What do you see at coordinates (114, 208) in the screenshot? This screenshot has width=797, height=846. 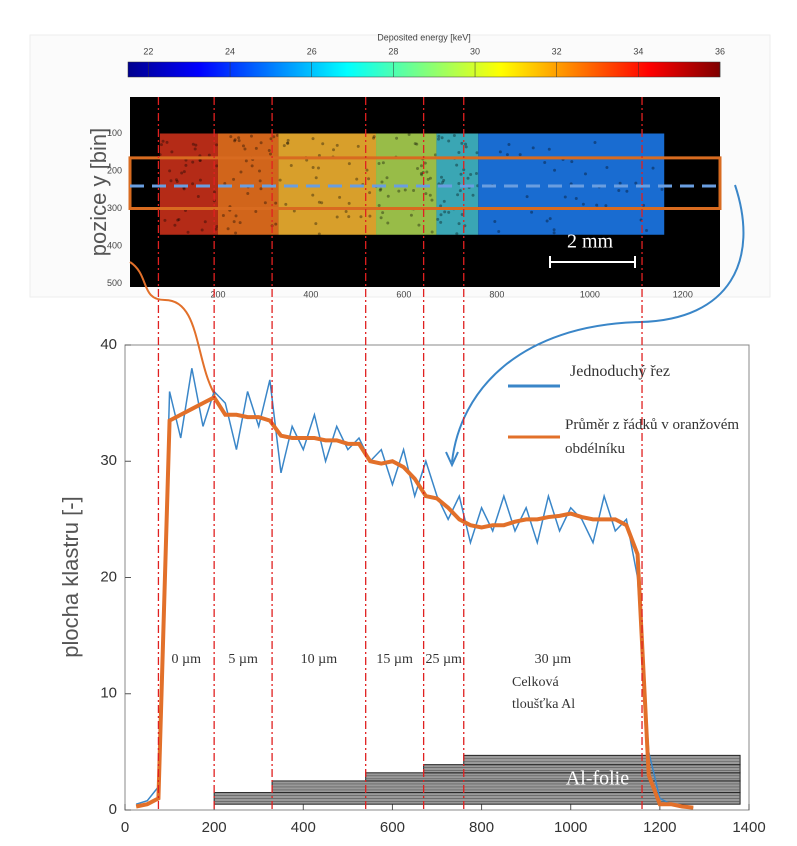 I see `heatmap-y-tick-label: 300` at bounding box center [114, 208].